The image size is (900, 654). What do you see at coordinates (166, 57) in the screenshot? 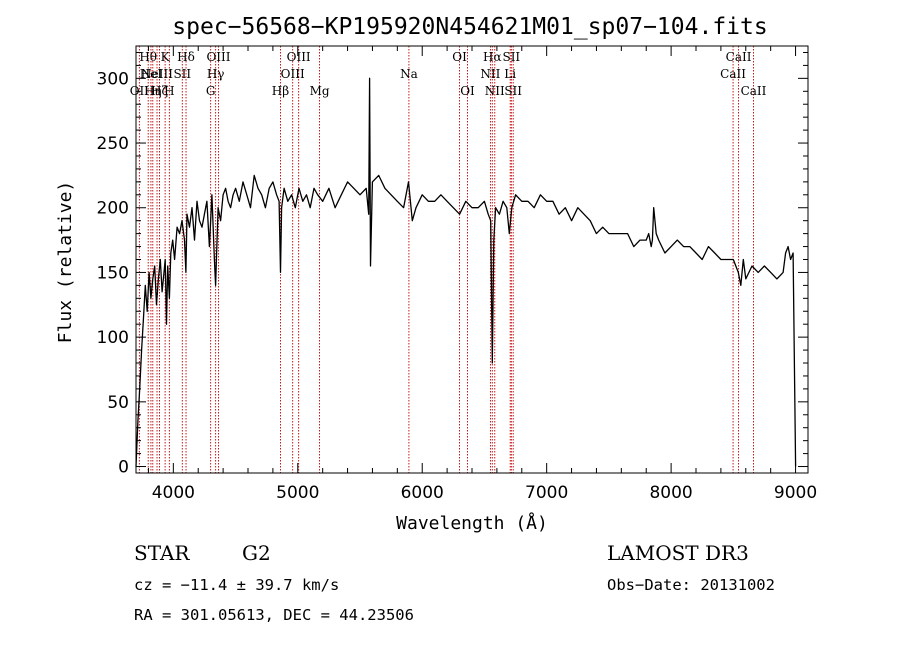
I see `line-label: K` at bounding box center [166, 57].